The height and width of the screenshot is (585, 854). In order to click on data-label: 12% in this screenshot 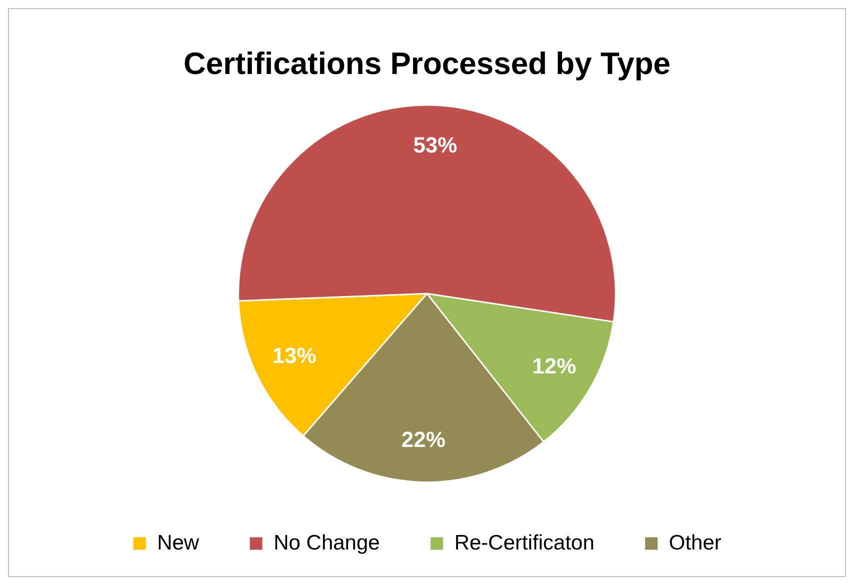, I will do `click(554, 366)`.